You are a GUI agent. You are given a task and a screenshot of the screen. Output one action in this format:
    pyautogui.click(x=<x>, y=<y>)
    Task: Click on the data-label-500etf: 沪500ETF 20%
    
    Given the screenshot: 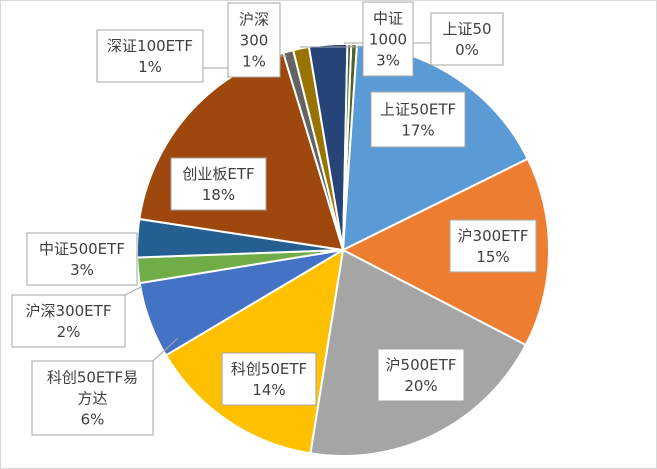 What is the action you would take?
    pyautogui.click(x=421, y=375)
    